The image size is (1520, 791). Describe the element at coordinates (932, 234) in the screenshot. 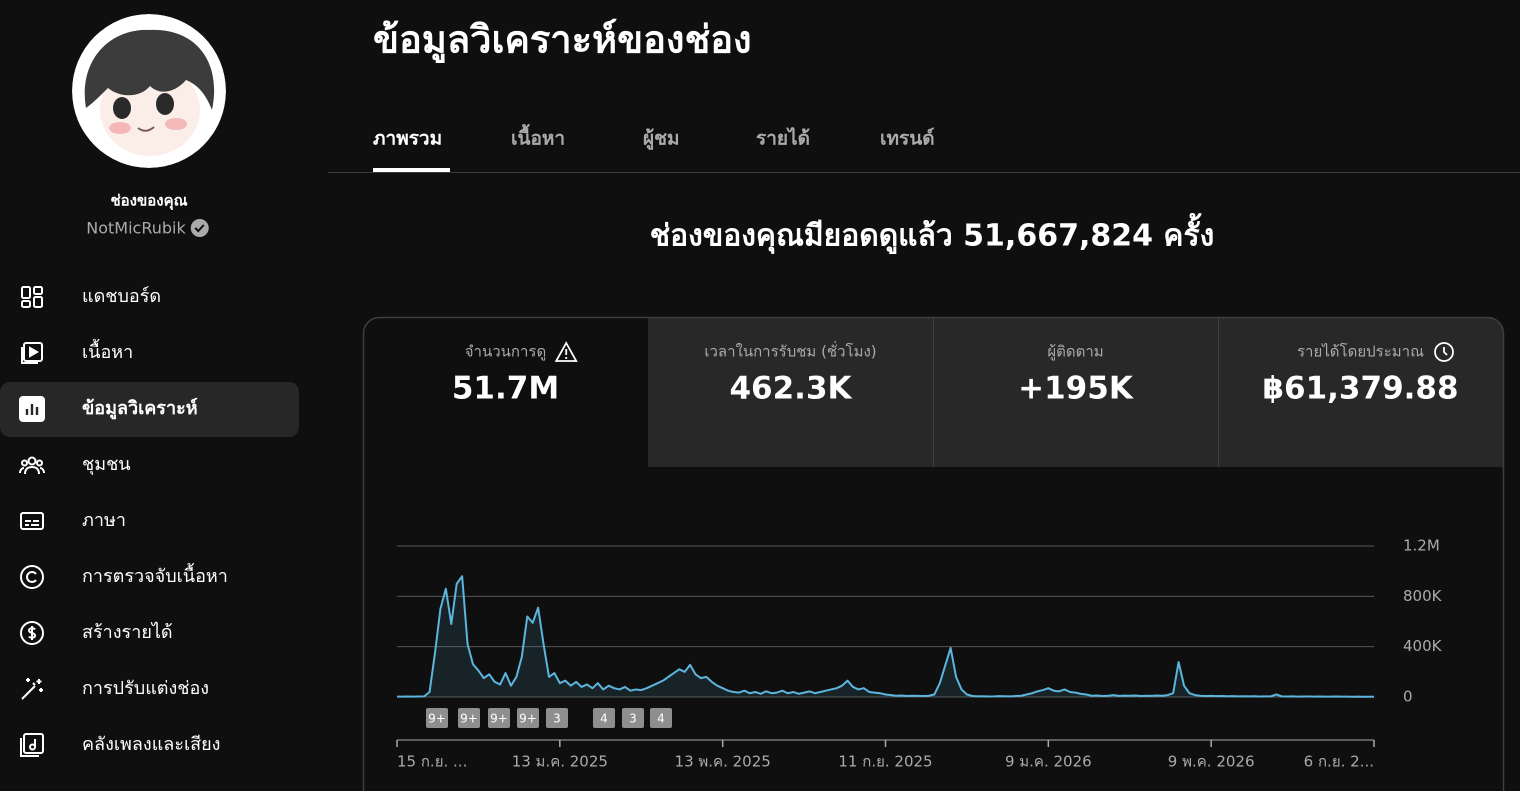

I see `summary: ช่องของคุณมียอดดูแล้ว 51,667,824 ครั้ง` at that location.